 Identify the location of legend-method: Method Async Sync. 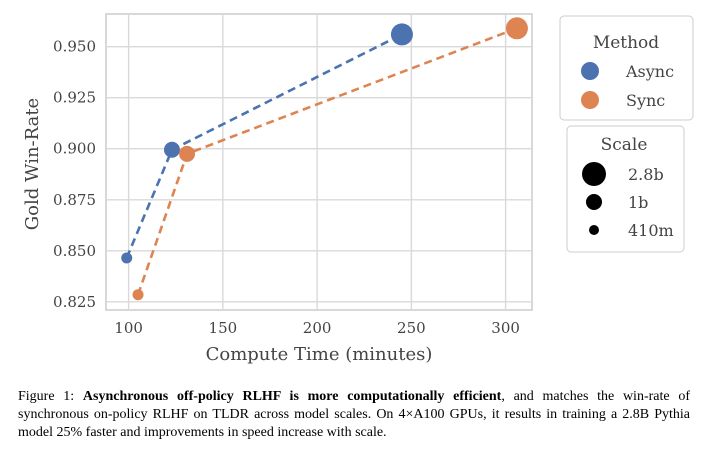
(626, 68).